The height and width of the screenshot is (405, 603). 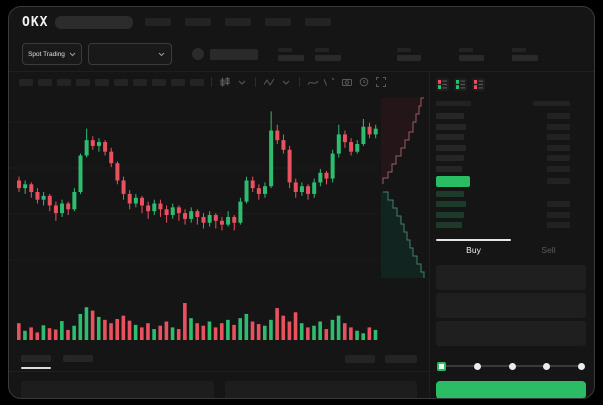 I want to click on orderbook-asks-icon, so click(x=478, y=84).